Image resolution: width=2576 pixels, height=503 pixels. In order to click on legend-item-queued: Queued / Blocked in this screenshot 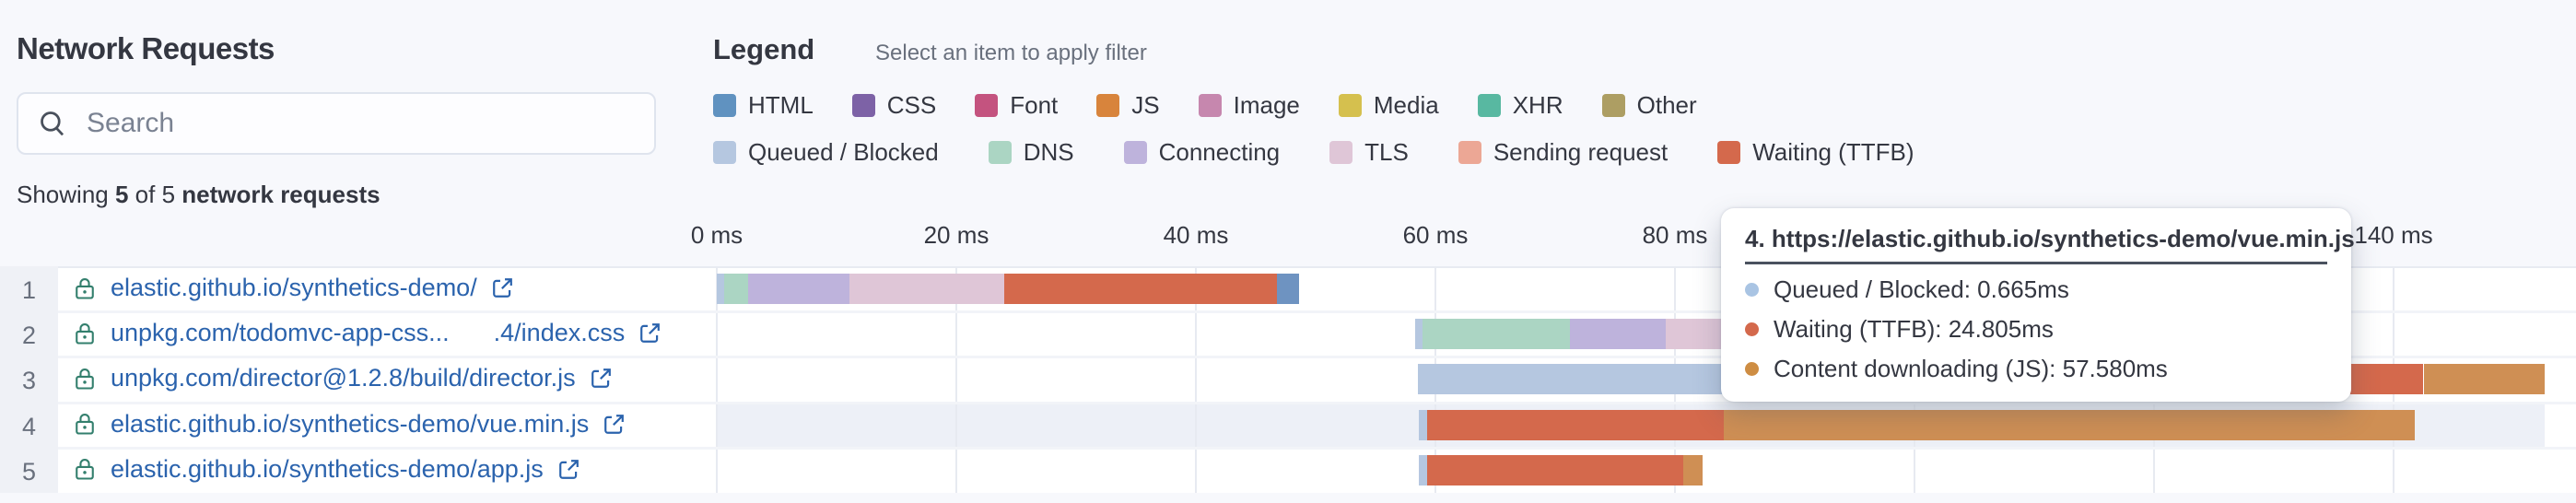, I will do `click(826, 152)`.